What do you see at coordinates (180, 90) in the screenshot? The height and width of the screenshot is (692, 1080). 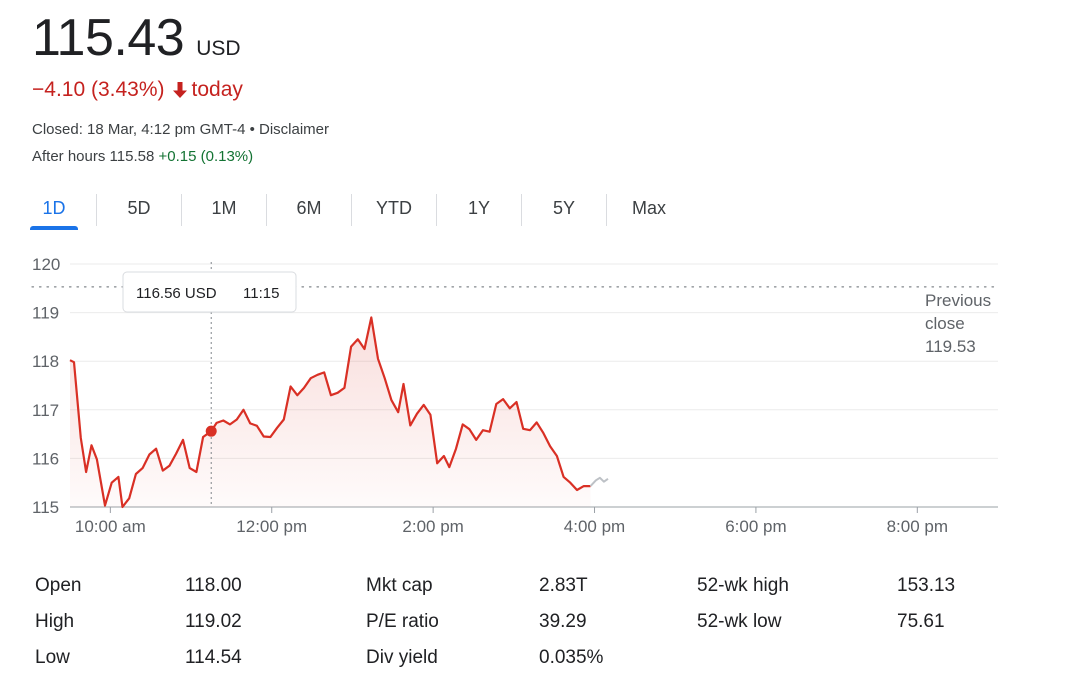 I see `arrow-down-icon` at bounding box center [180, 90].